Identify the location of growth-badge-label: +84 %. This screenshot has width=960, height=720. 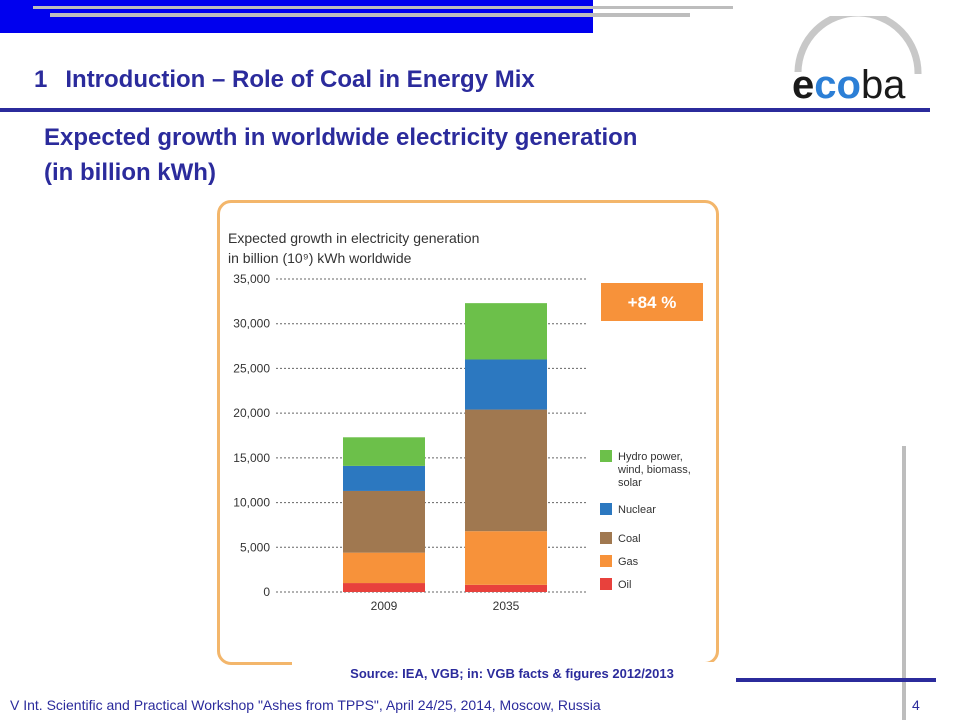
(652, 302).